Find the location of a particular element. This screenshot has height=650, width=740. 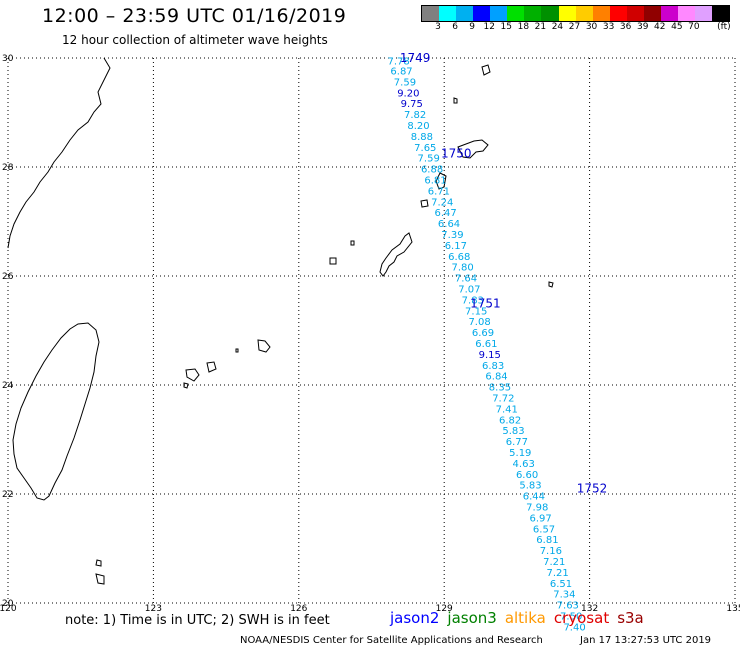

colorbar-tick: 24 is located at coordinates (557, 27).